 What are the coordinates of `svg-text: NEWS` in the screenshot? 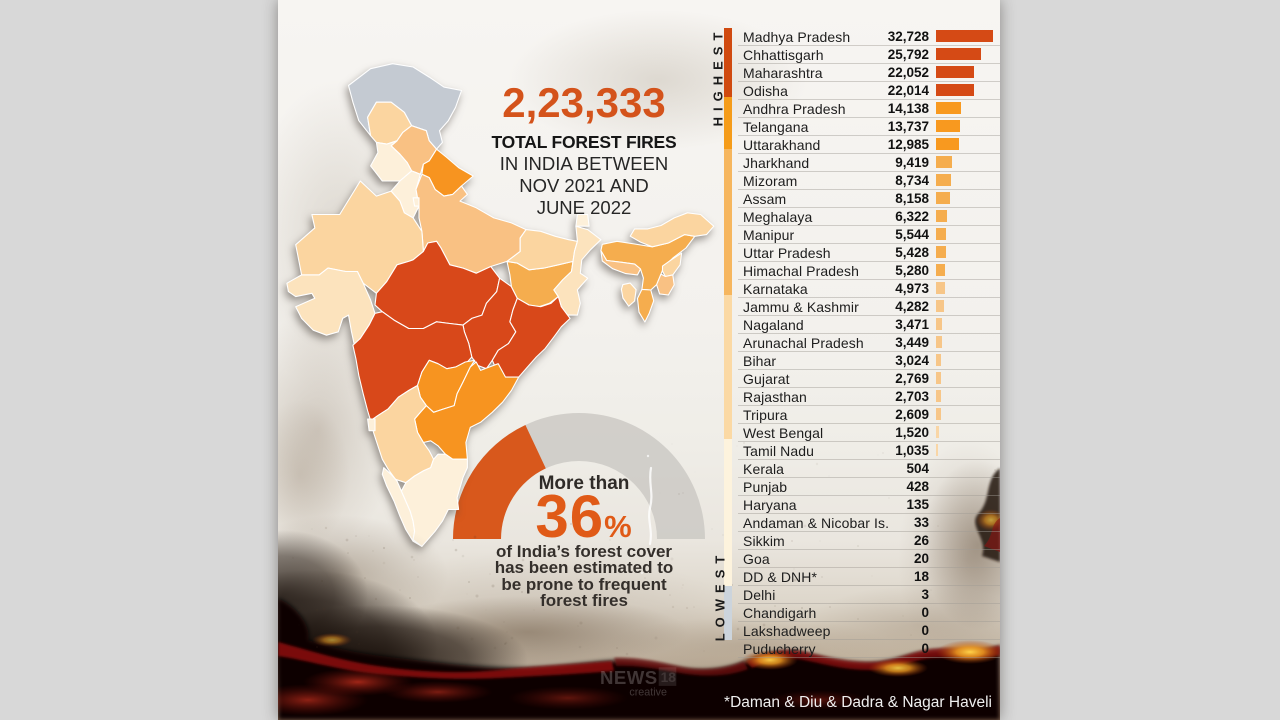 It's located at (629, 677).